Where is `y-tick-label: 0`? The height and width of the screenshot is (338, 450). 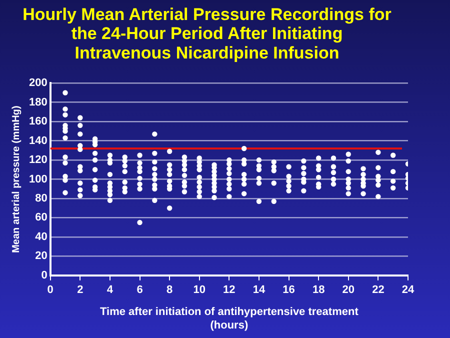 y-tick-label: 0 is located at coordinates (44, 275).